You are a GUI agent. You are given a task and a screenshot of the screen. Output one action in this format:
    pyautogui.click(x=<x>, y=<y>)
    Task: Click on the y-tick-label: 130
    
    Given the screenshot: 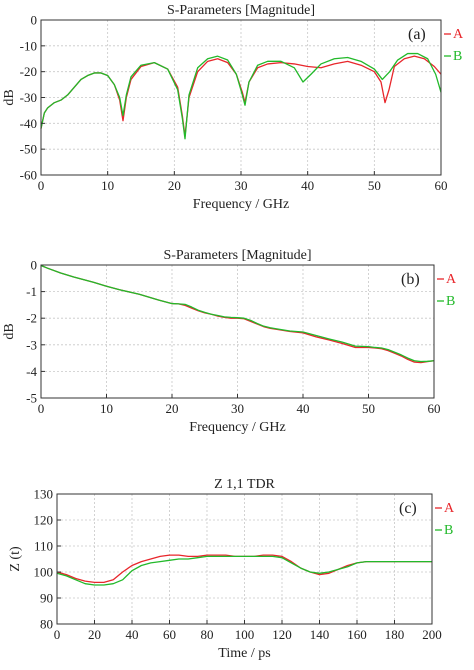 What is the action you would take?
    pyautogui.click(x=44, y=494)
    